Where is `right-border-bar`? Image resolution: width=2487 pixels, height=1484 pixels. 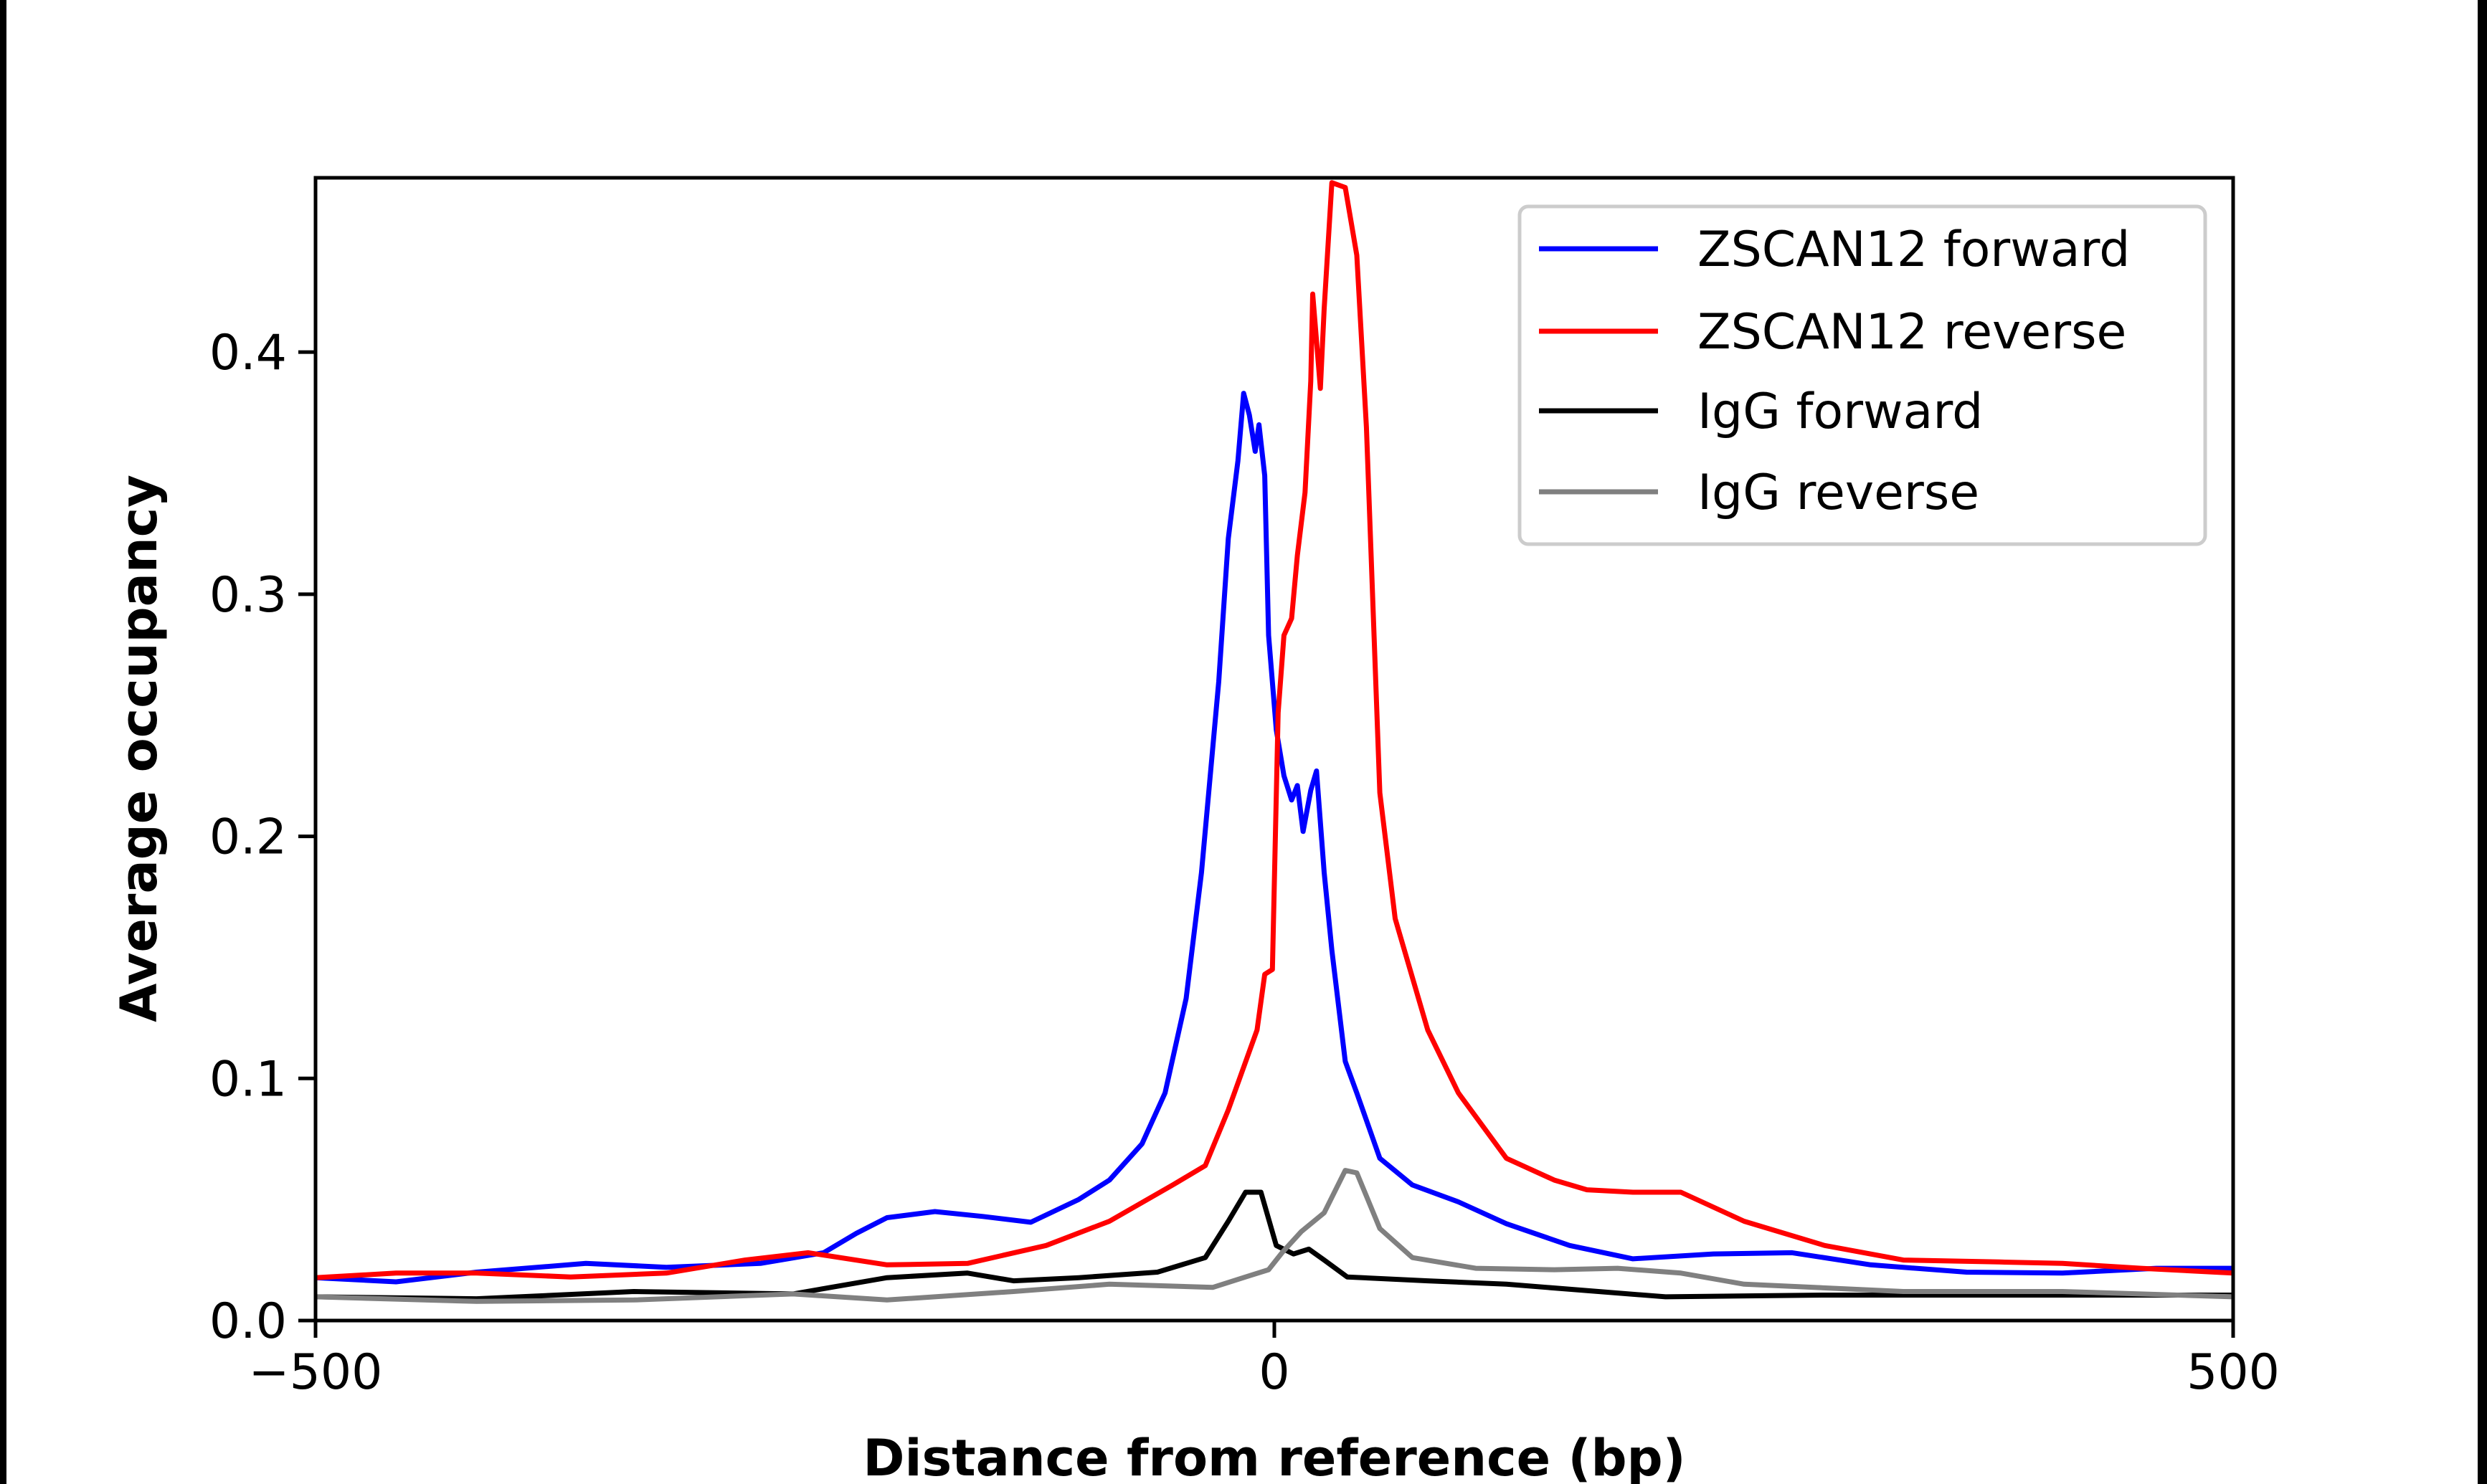
right-border-bar is located at coordinates (2483, 742).